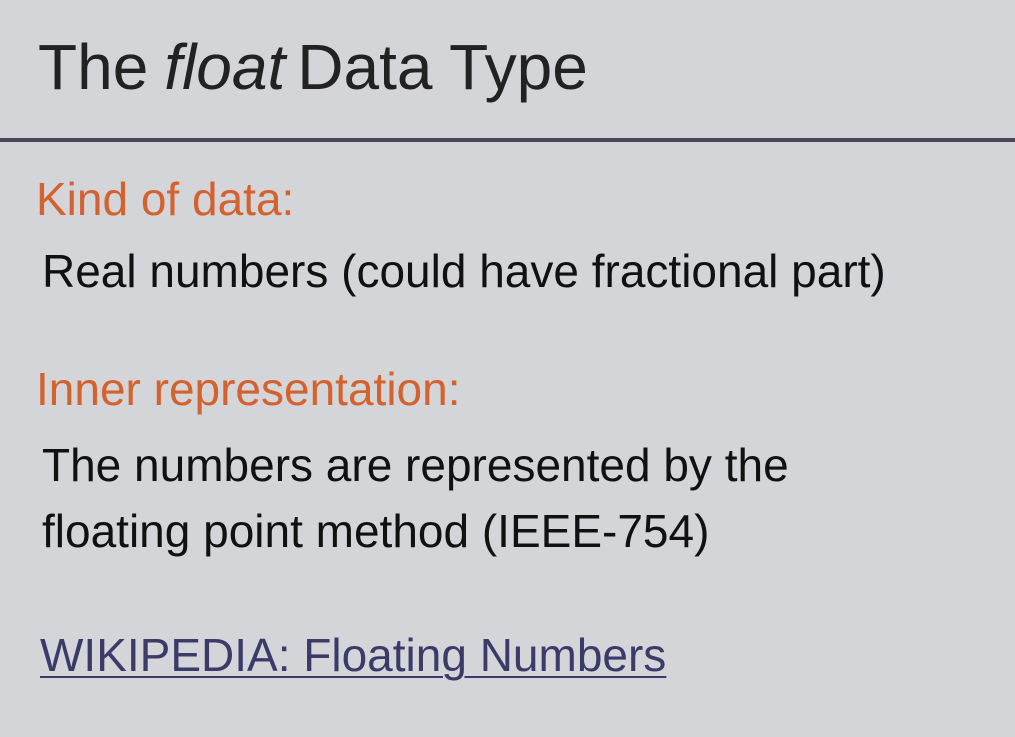 This screenshot has height=737, width=1015. Describe the element at coordinates (415, 465) in the screenshot. I see `inner-representation-line-1: The numbers are represented by the` at that location.